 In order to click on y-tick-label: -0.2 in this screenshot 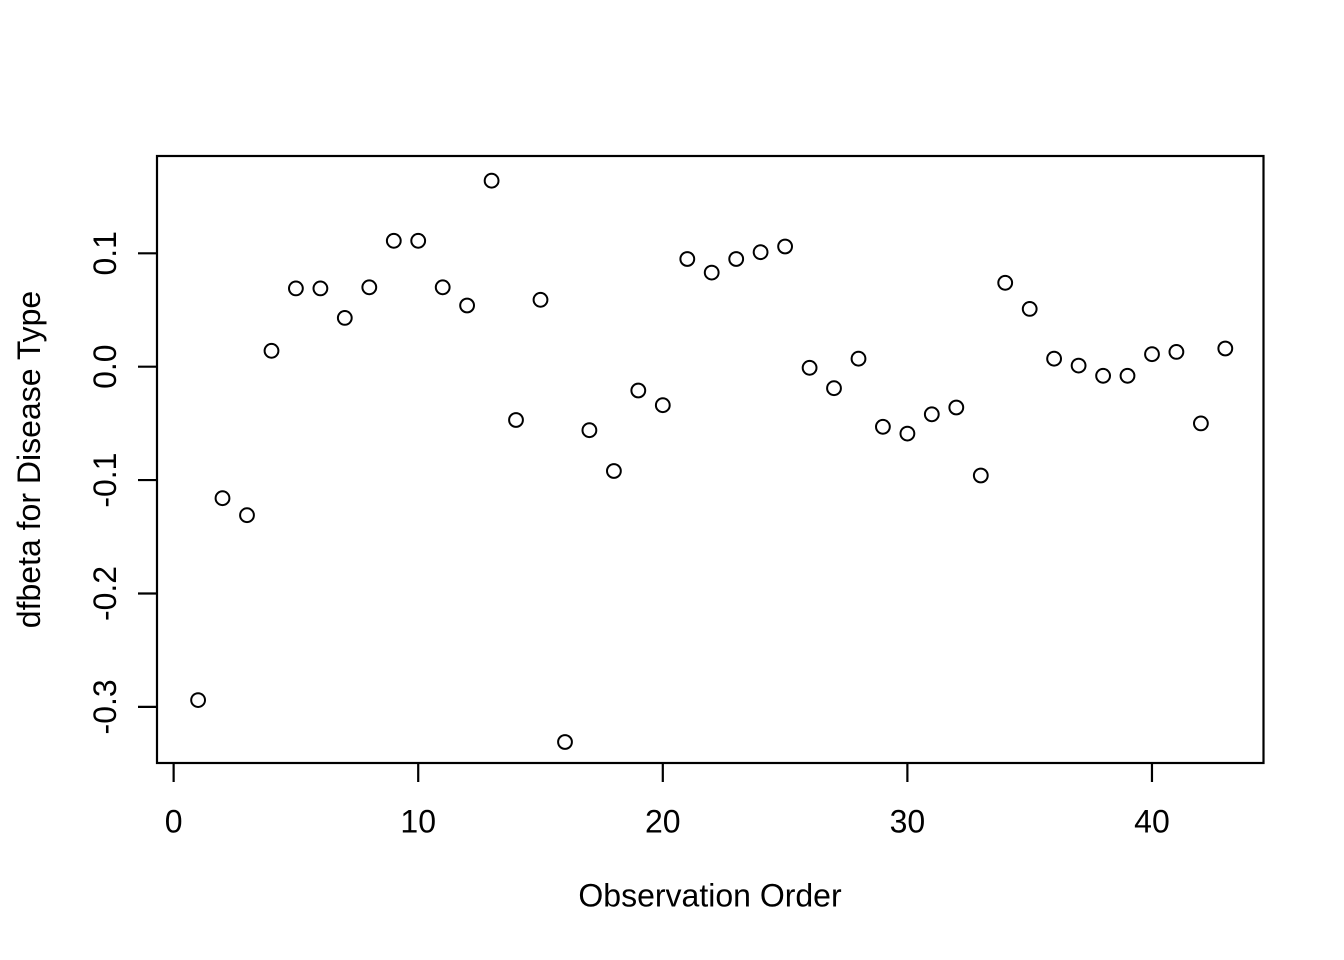, I will do `click(105, 593)`.